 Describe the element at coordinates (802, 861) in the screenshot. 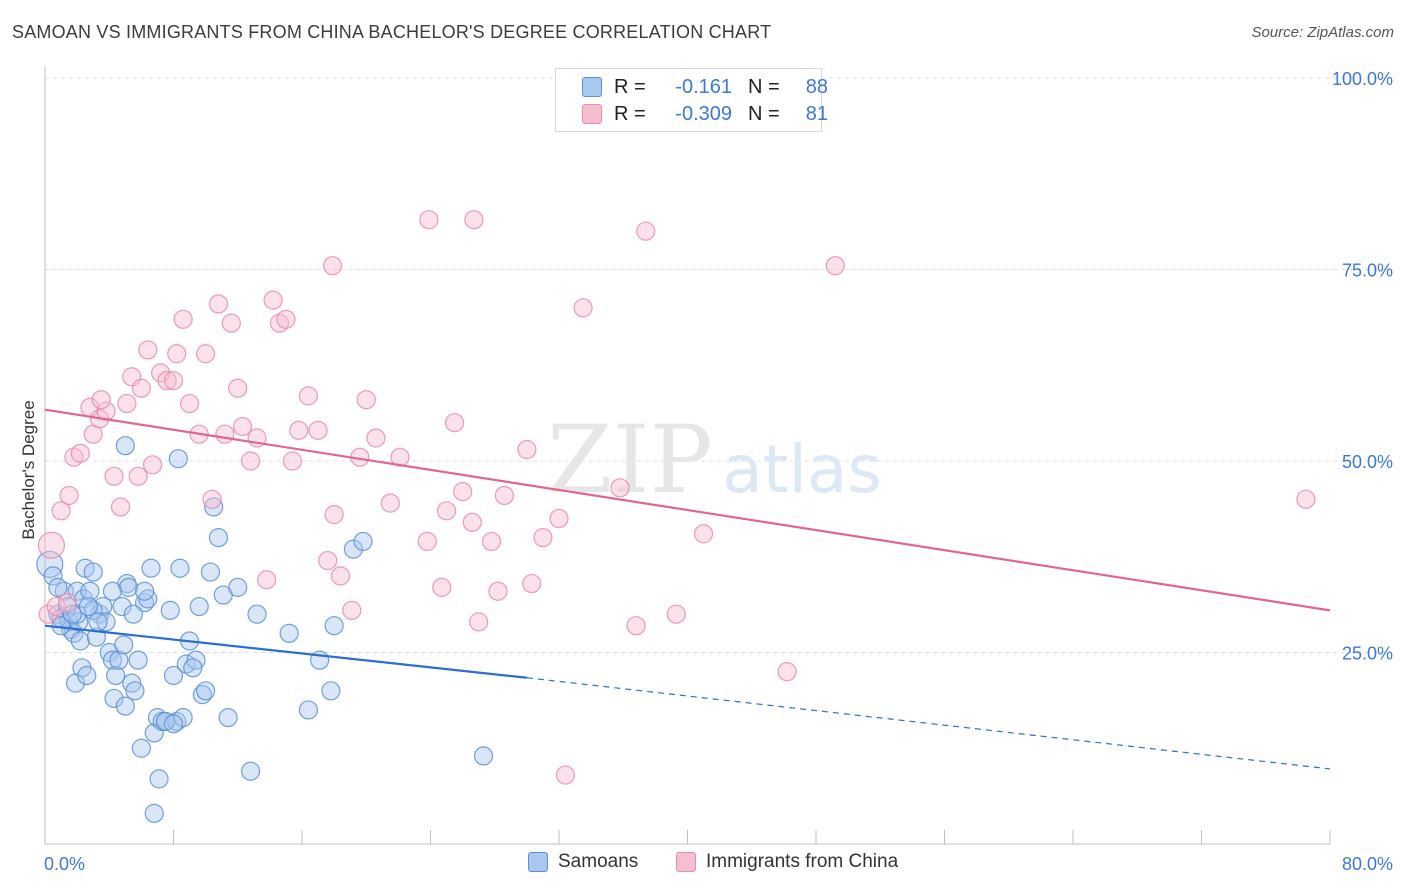

I see `legend-label-china: Immigrants from China` at that location.